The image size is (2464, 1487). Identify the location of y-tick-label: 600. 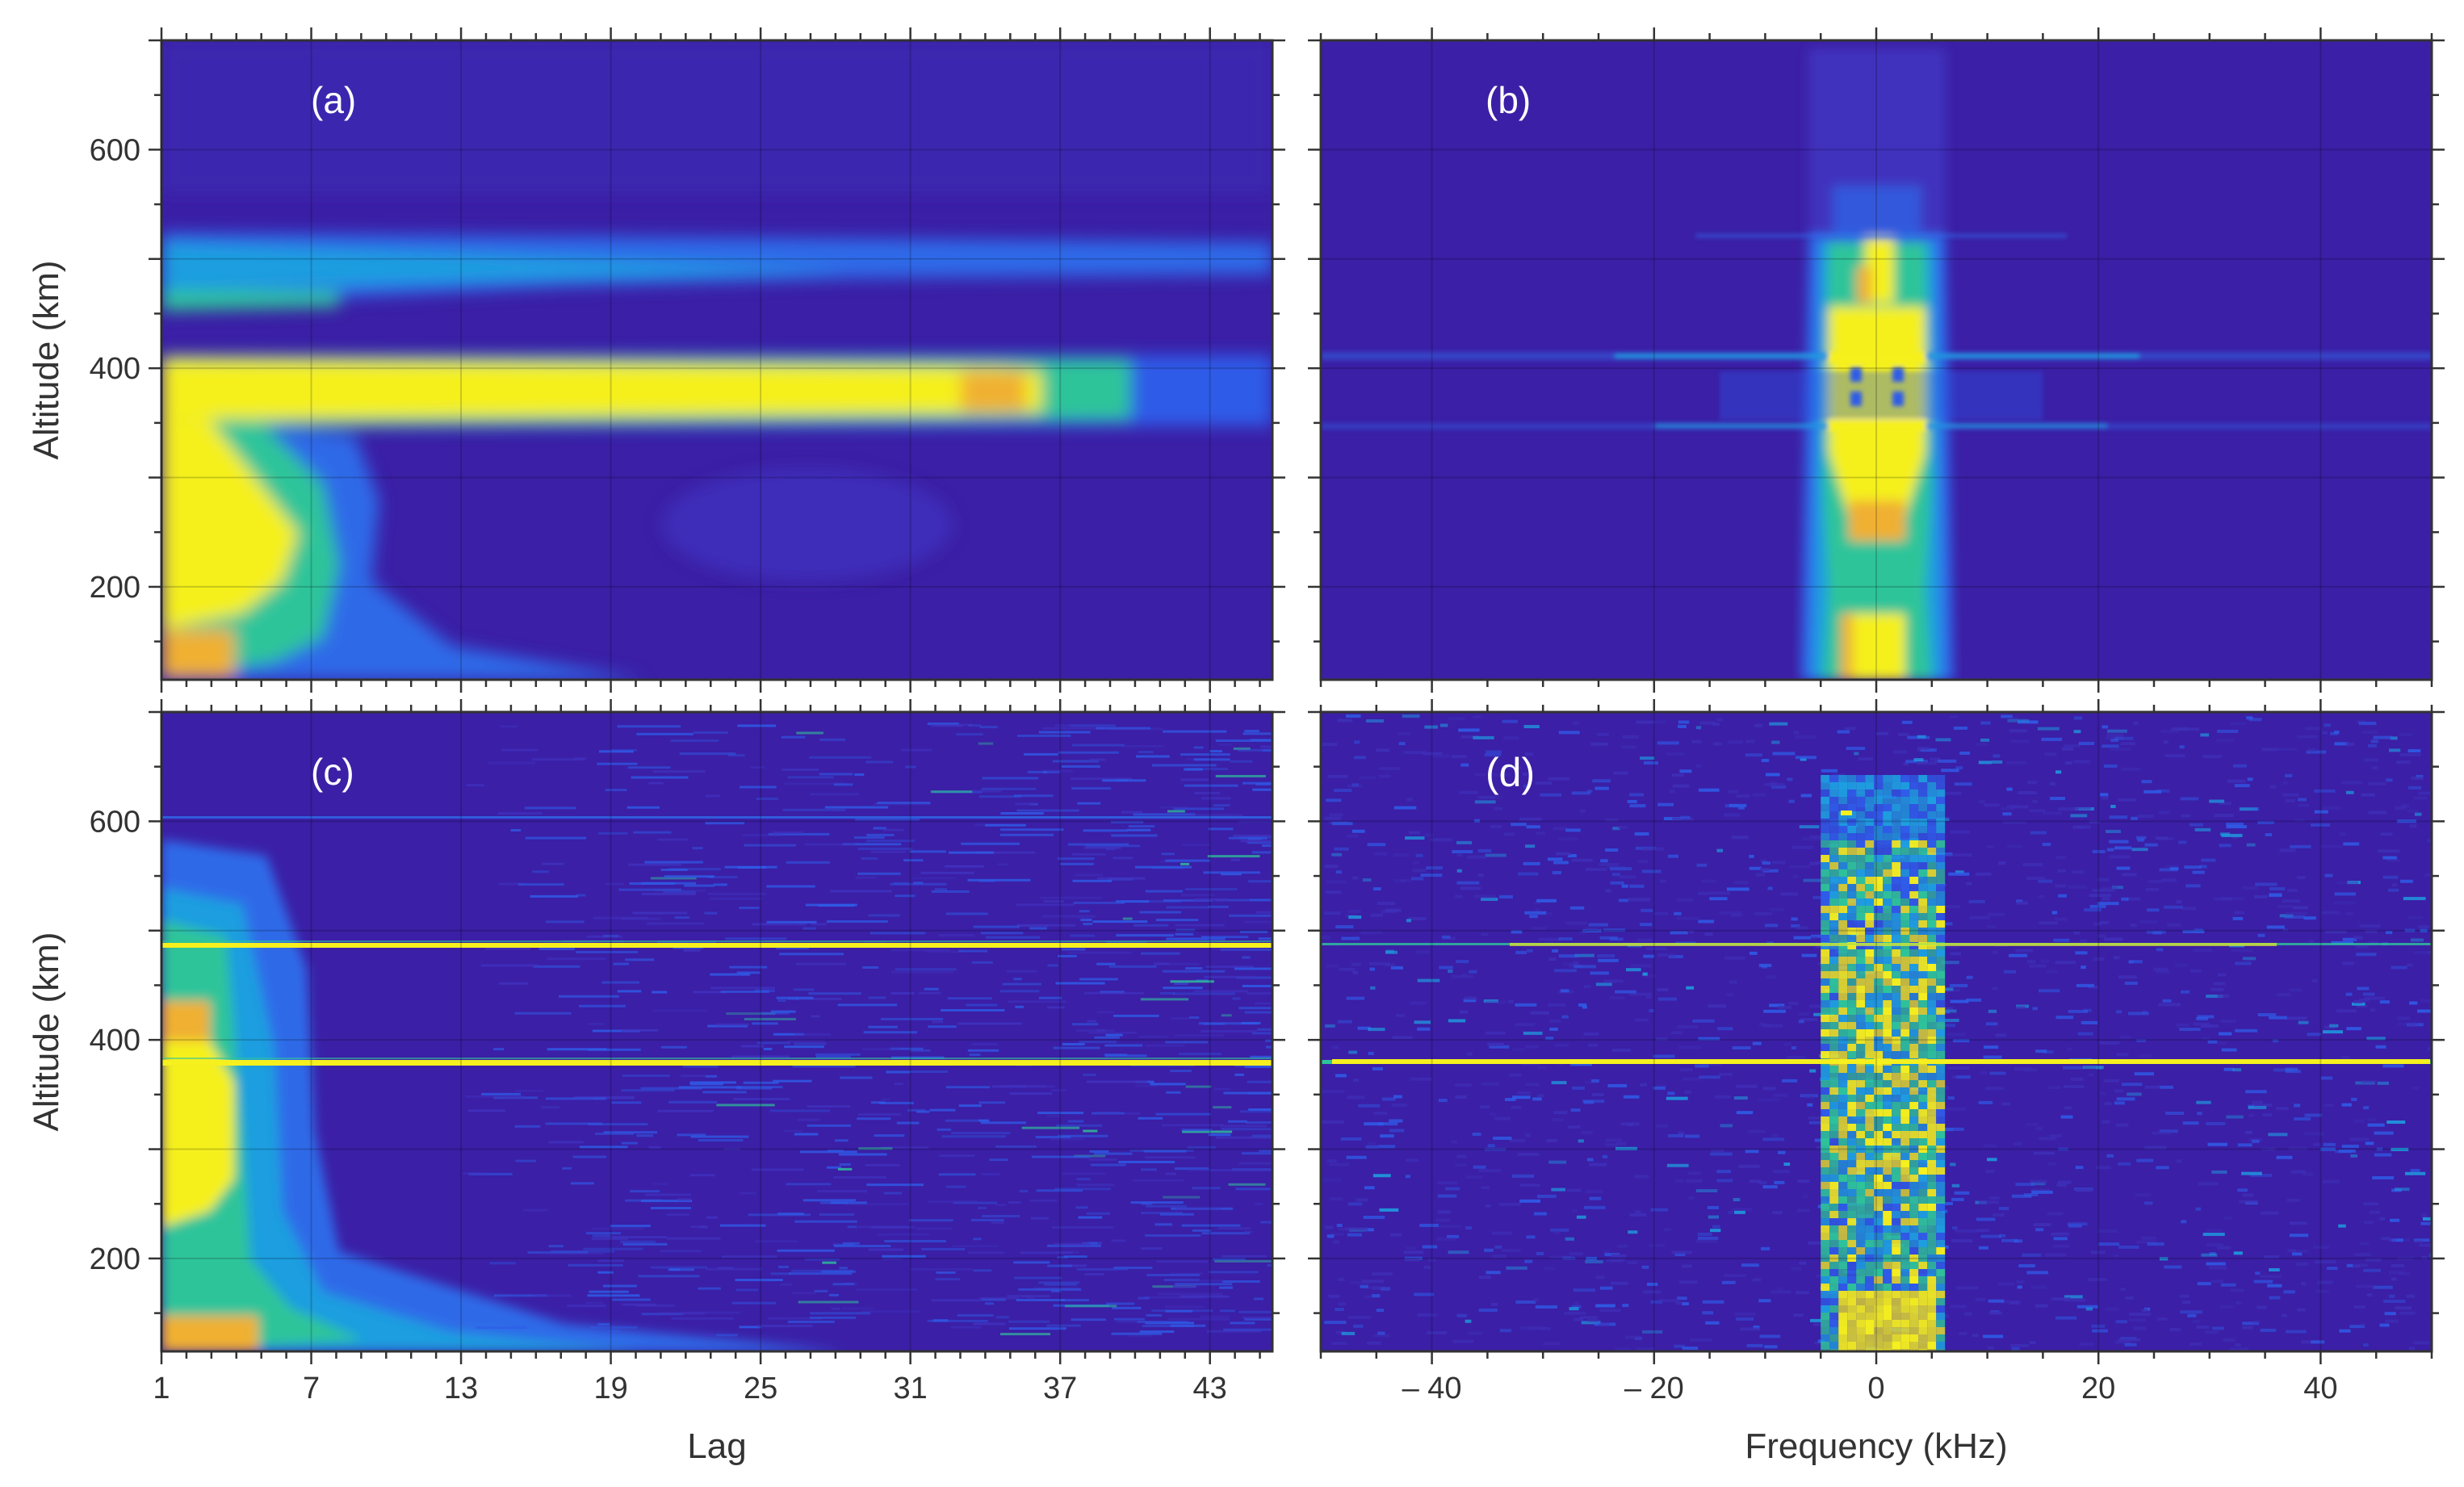
(115, 150).